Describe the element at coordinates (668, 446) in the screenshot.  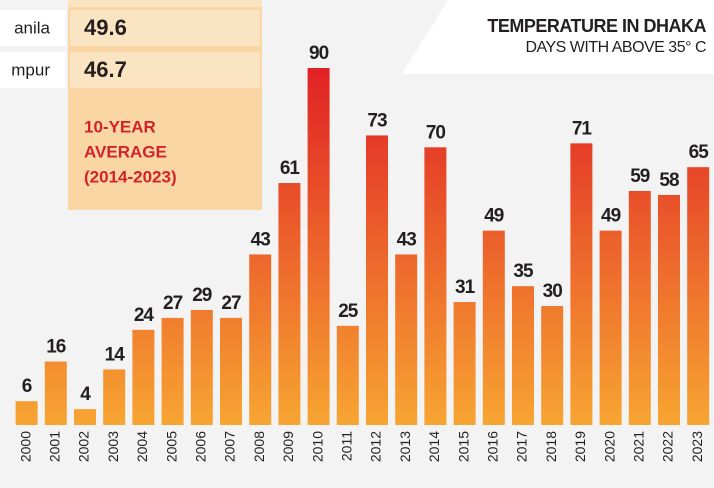
I see `x-tick-label: 2022` at that location.